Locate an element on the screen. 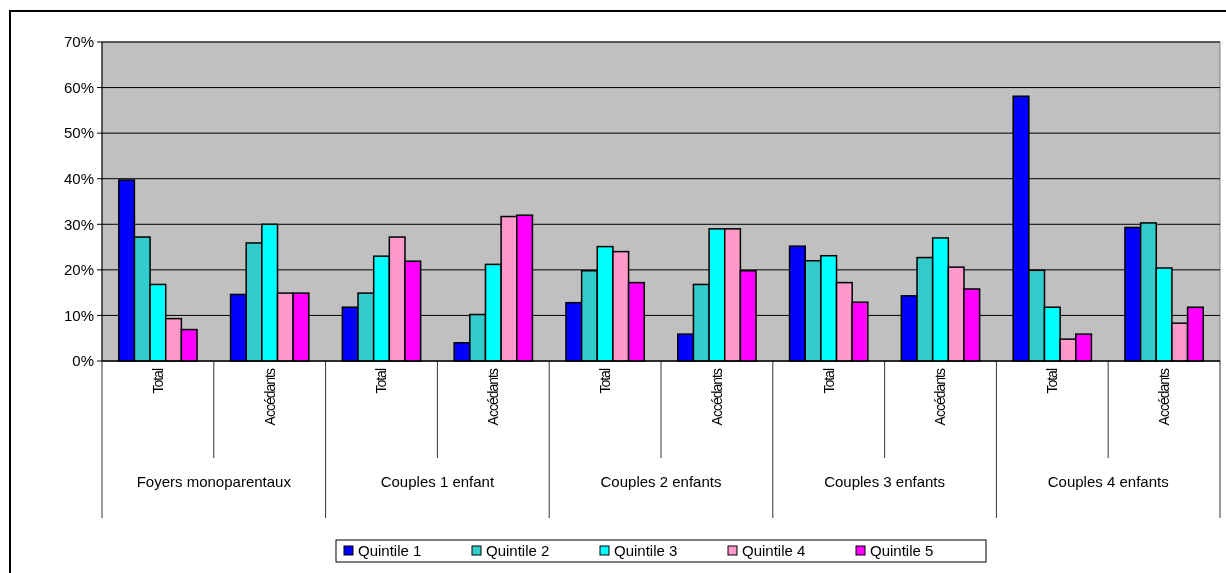 Image resolution: width=1226 pixels, height=573 pixels. y-tick-label: 20% is located at coordinates (78, 270).